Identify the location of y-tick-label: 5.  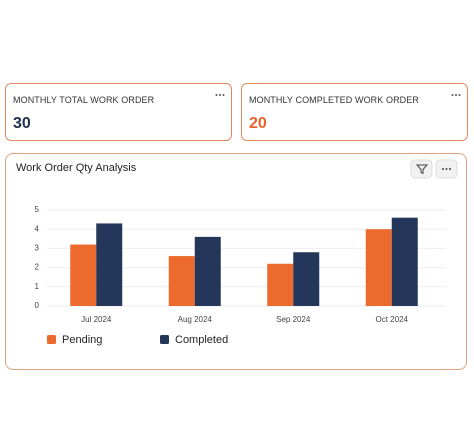
(37, 209).